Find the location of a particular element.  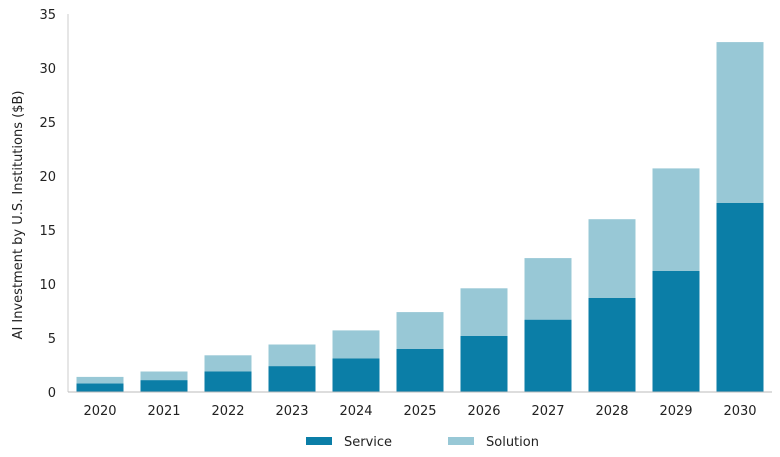

x-tick-label: 2028 is located at coordinates (611, 411).